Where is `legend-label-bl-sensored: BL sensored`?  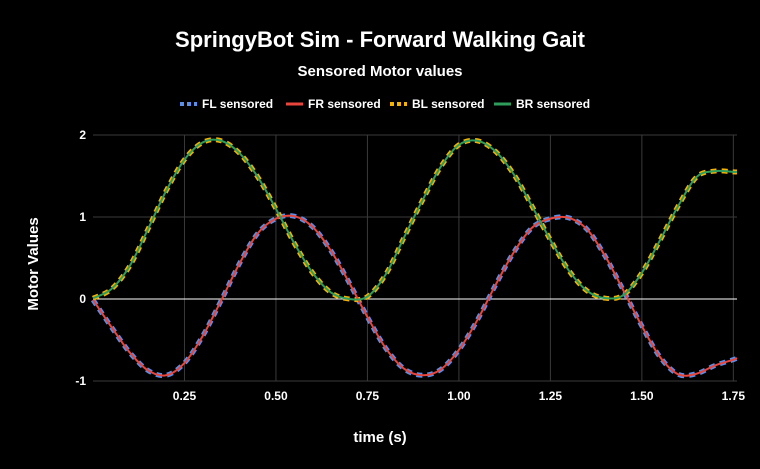
legend-label-bl-sensored: BL sensored is located at coordinates (448, 104).